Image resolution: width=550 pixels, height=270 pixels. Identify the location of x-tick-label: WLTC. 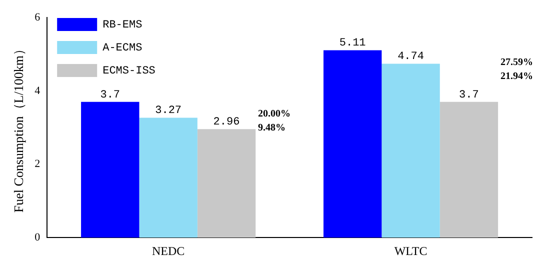
(411, 251).